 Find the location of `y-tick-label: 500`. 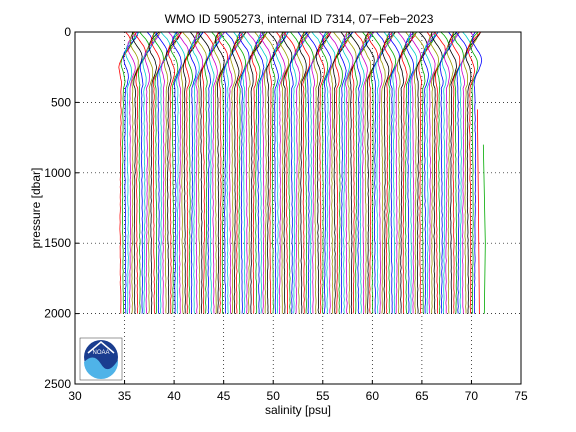

y-tick-label: 500 is located at coordinates (61, 102).